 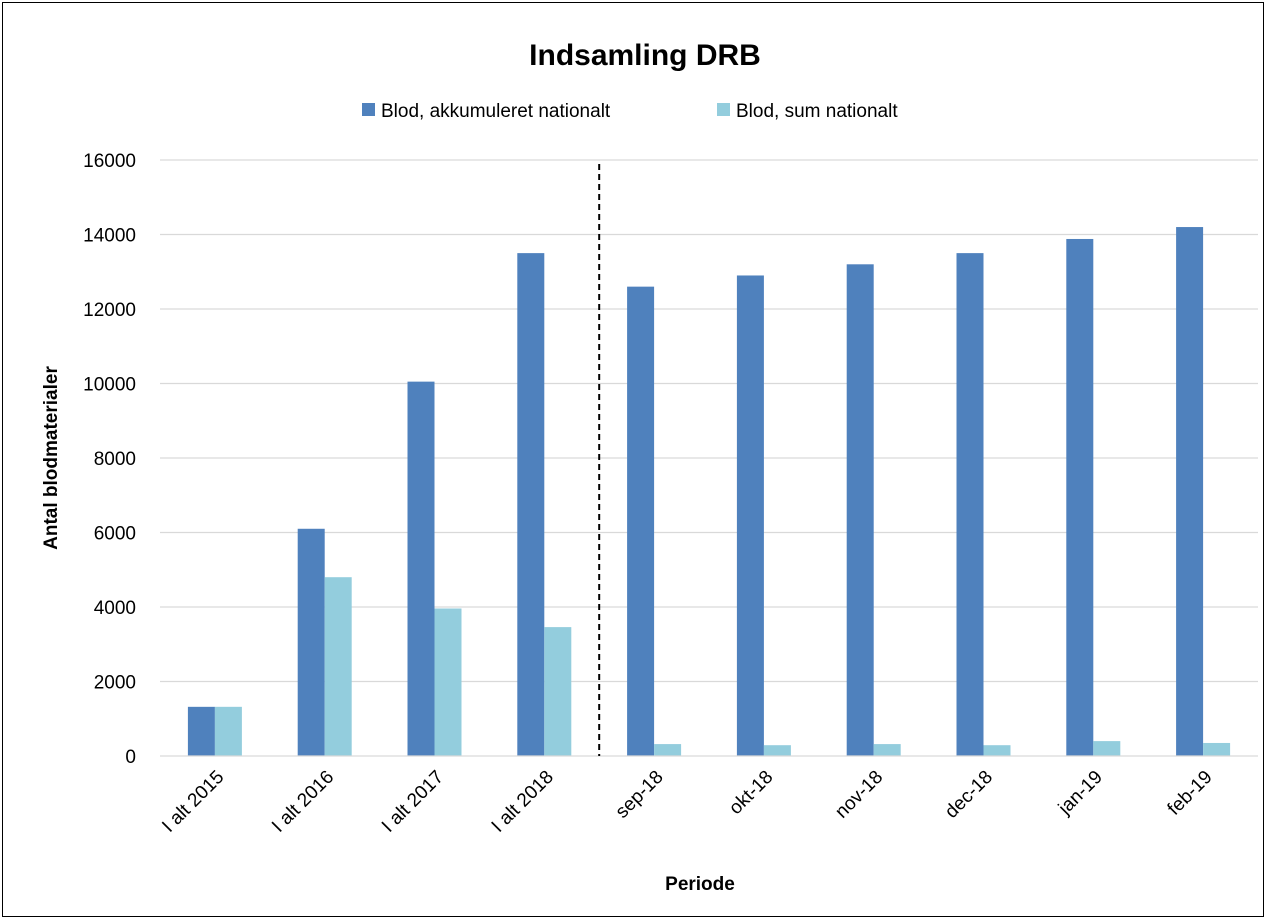 What do you see at coordinates (109, 310) in the screenshot?
I see `y-tick-label: 12000` at bounding box center [109, 310].